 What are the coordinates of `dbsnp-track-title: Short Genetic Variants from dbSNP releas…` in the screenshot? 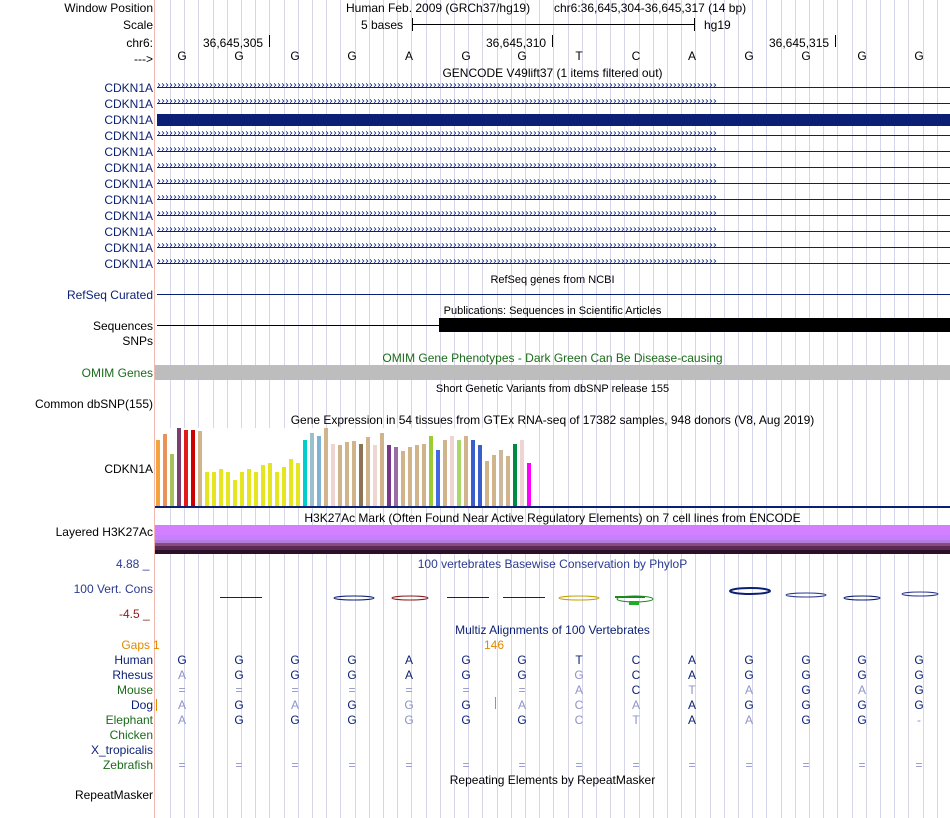 It's located at (552, 389).